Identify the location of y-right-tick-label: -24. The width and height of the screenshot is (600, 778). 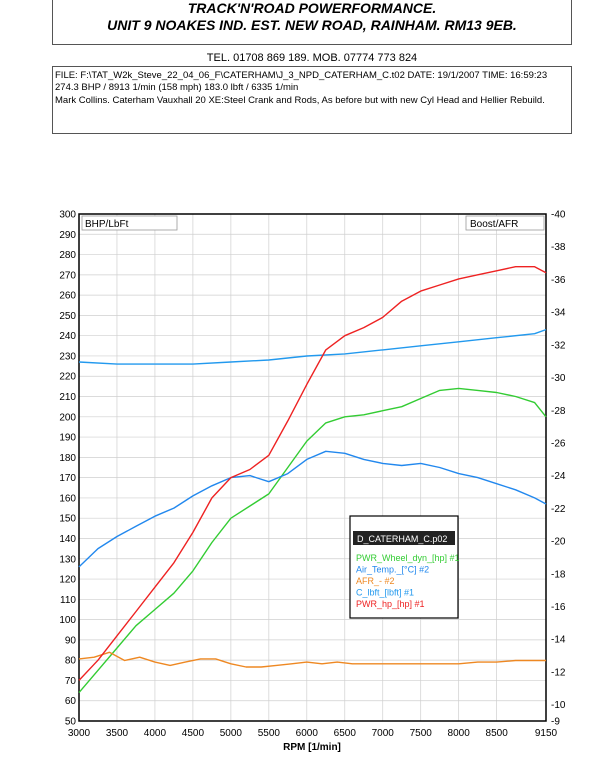
(558, 476).